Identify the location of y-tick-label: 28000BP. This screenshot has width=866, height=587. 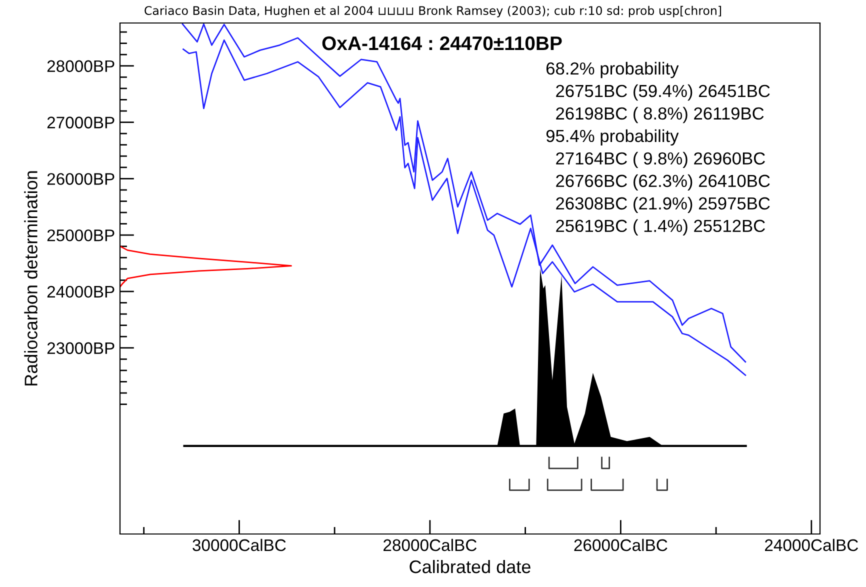
(80, 66).